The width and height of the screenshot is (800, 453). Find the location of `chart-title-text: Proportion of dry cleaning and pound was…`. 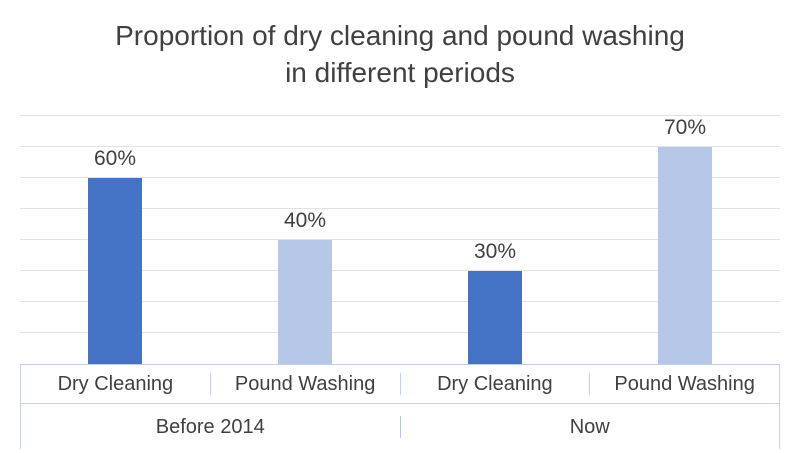

chart-title-text: Proportion of dry cleaning and pound was… is located at coordinates (400, 54).